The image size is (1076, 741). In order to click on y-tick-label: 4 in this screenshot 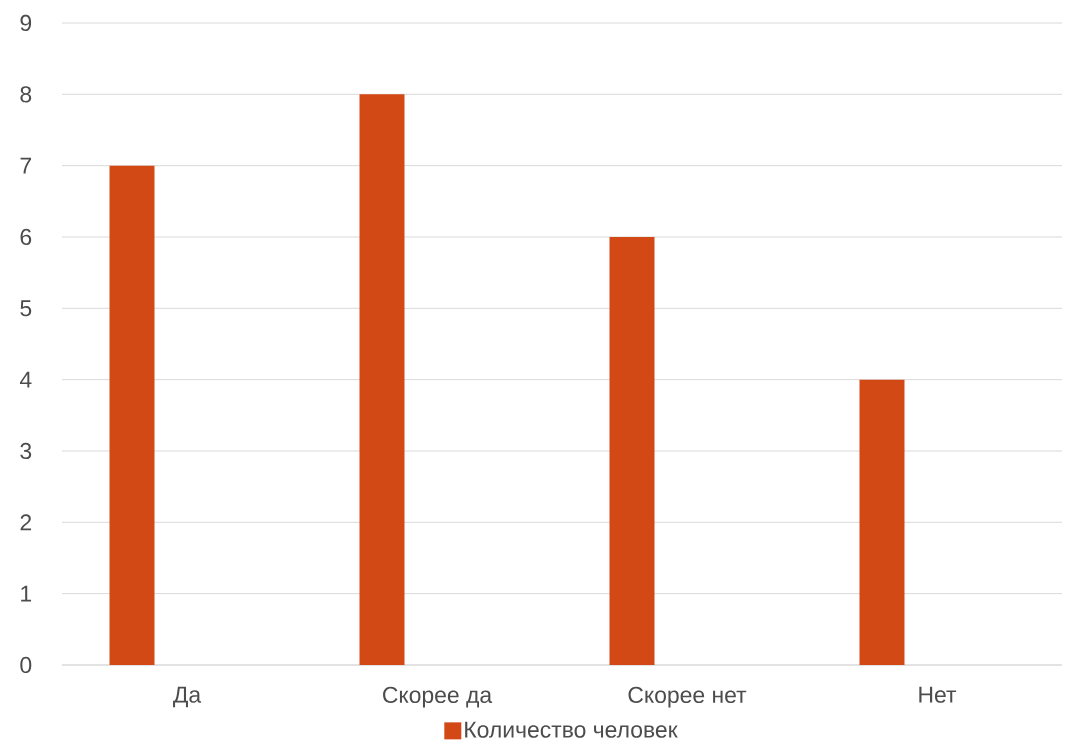, I will do `click(25, 379)`.